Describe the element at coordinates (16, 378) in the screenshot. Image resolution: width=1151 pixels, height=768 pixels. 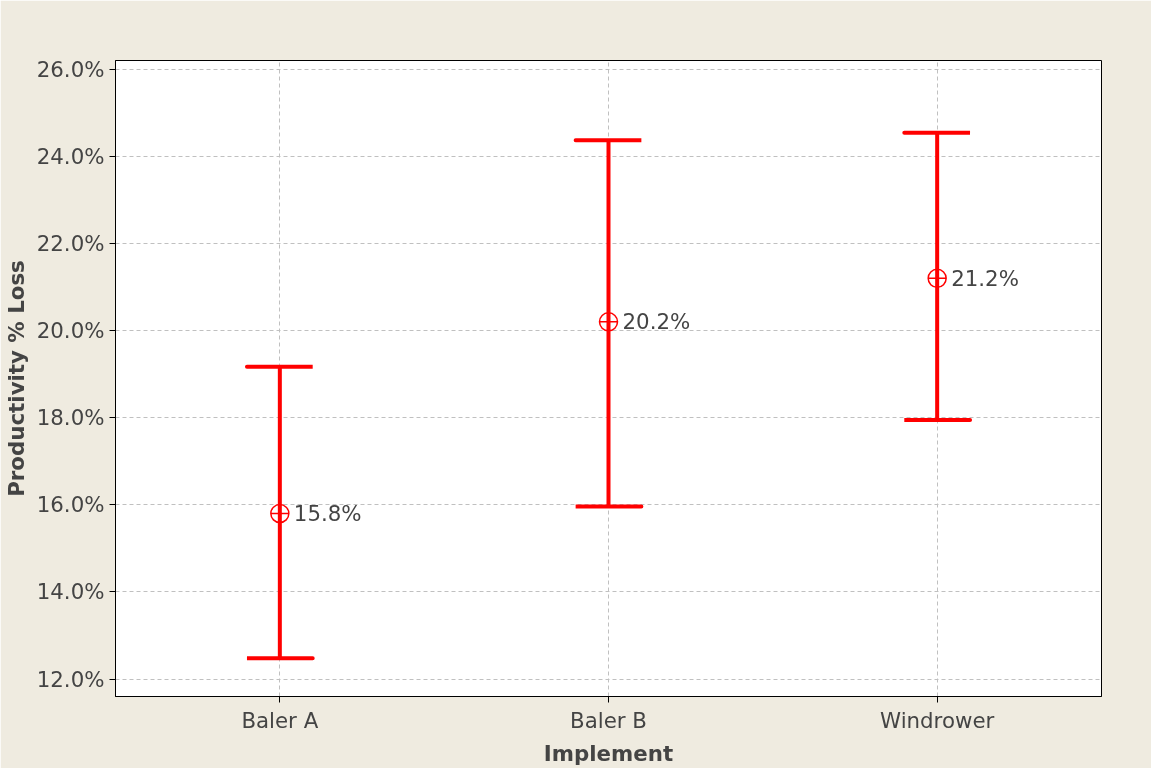
I see `y-axis-title: Productivity % Loss` at that location.